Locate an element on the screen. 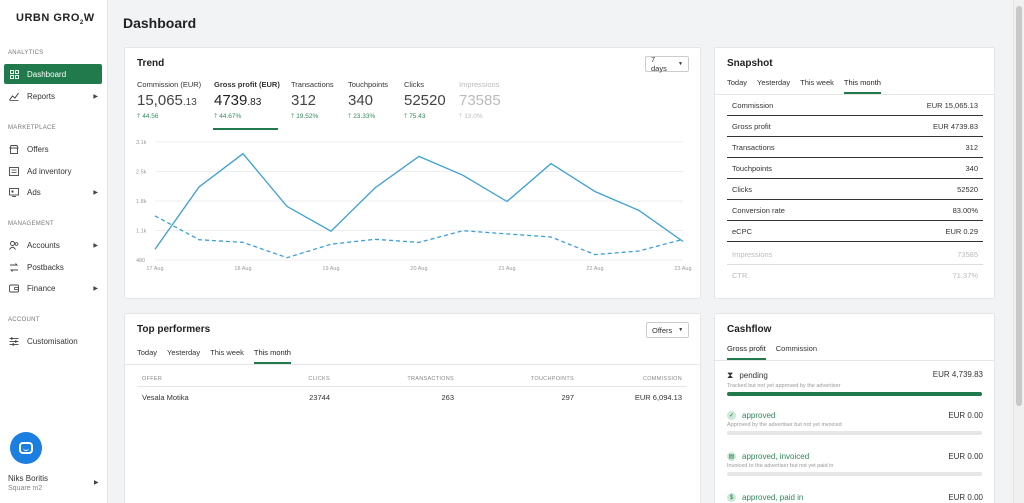  col-touchpoints: TOUCHPOINTS is located at coordinates (552, 379).